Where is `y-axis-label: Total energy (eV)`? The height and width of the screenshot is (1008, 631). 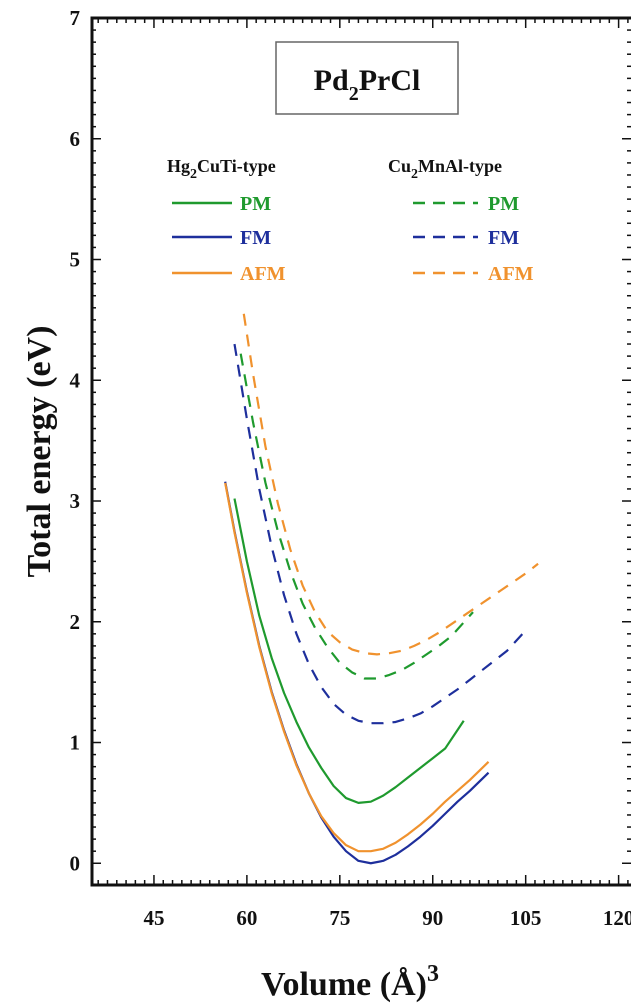
y-axis-label: Total energy (eV) is located at coordinates (39, 452).